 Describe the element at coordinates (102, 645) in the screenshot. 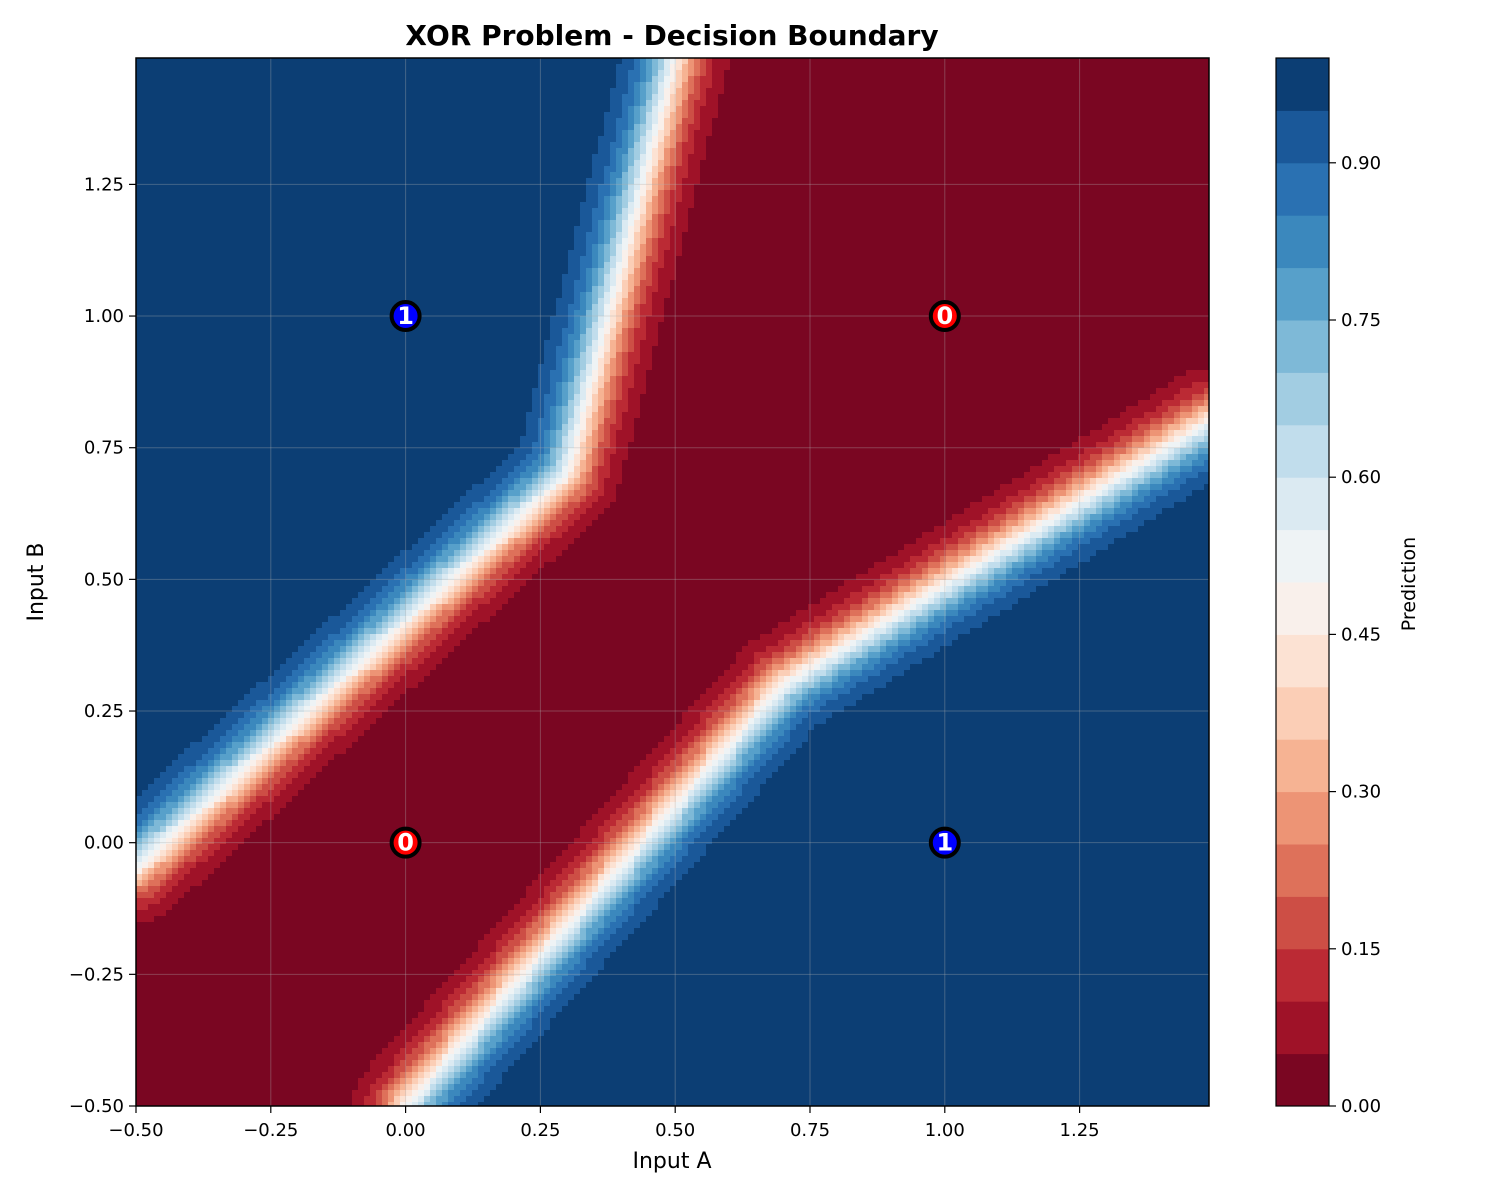

I see `y-axis-ticks: −0.50 −0.25 0.00 0.25 0.50 0.75 1.00 1.25` at that location.